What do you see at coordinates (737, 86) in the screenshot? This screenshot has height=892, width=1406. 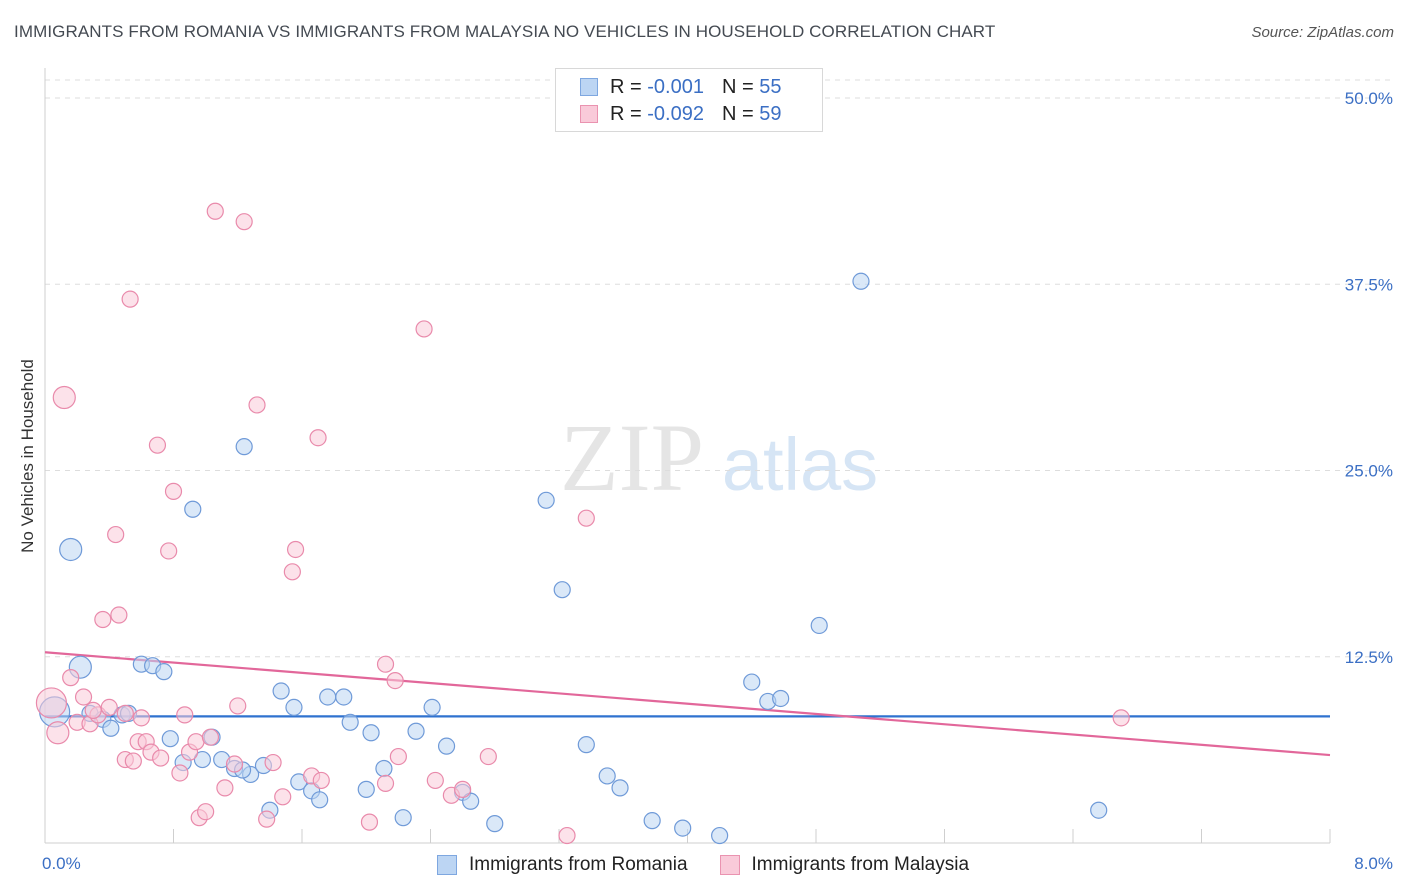 I see `romania-n-label: N =` at bounding box center [737, 86].